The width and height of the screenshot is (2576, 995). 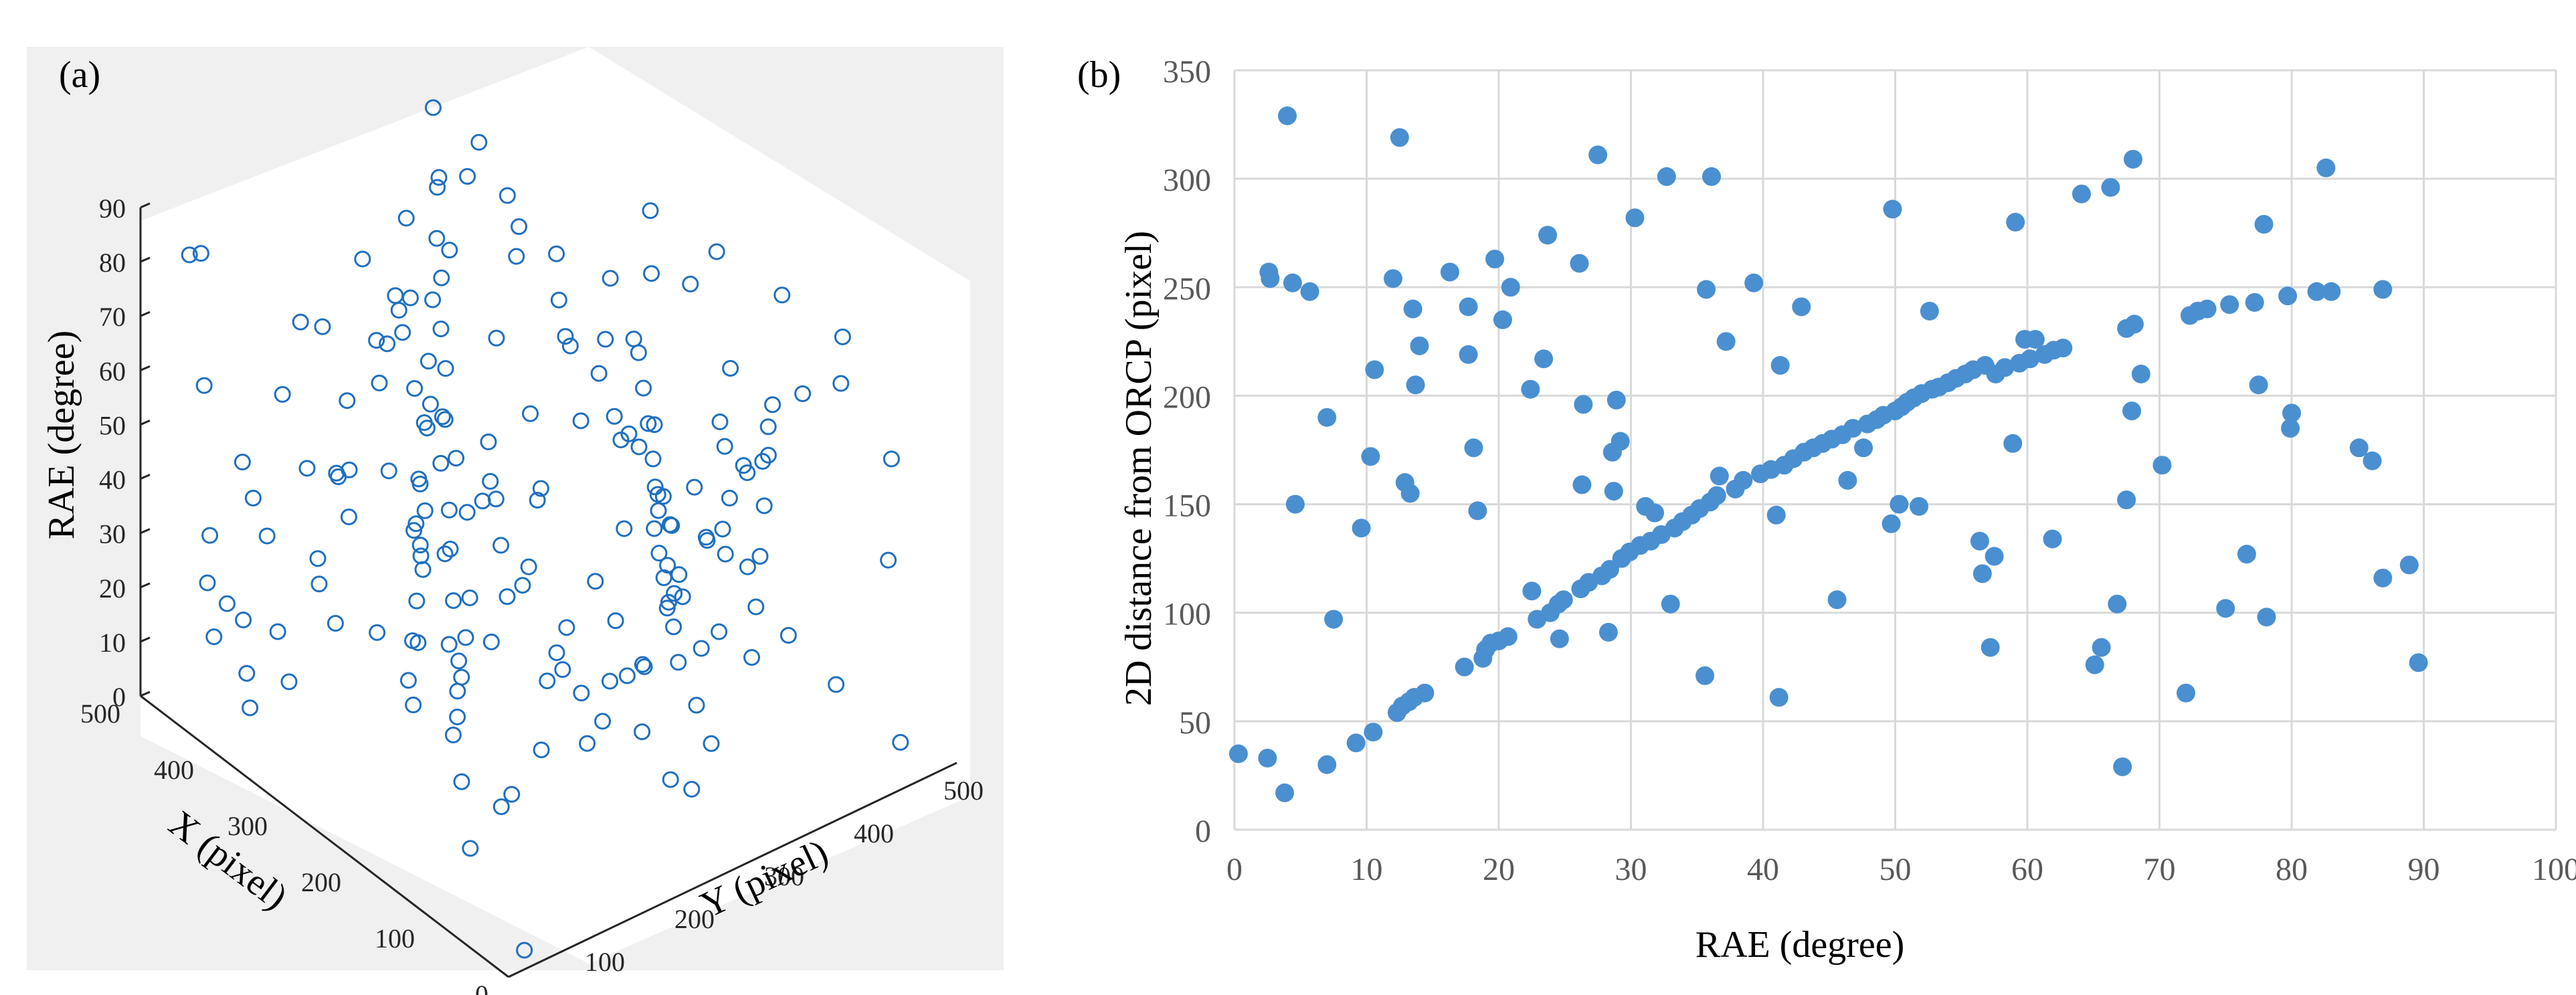 I want to click on panel-a-x-tick-label: 500, so click(x=100, y=714).